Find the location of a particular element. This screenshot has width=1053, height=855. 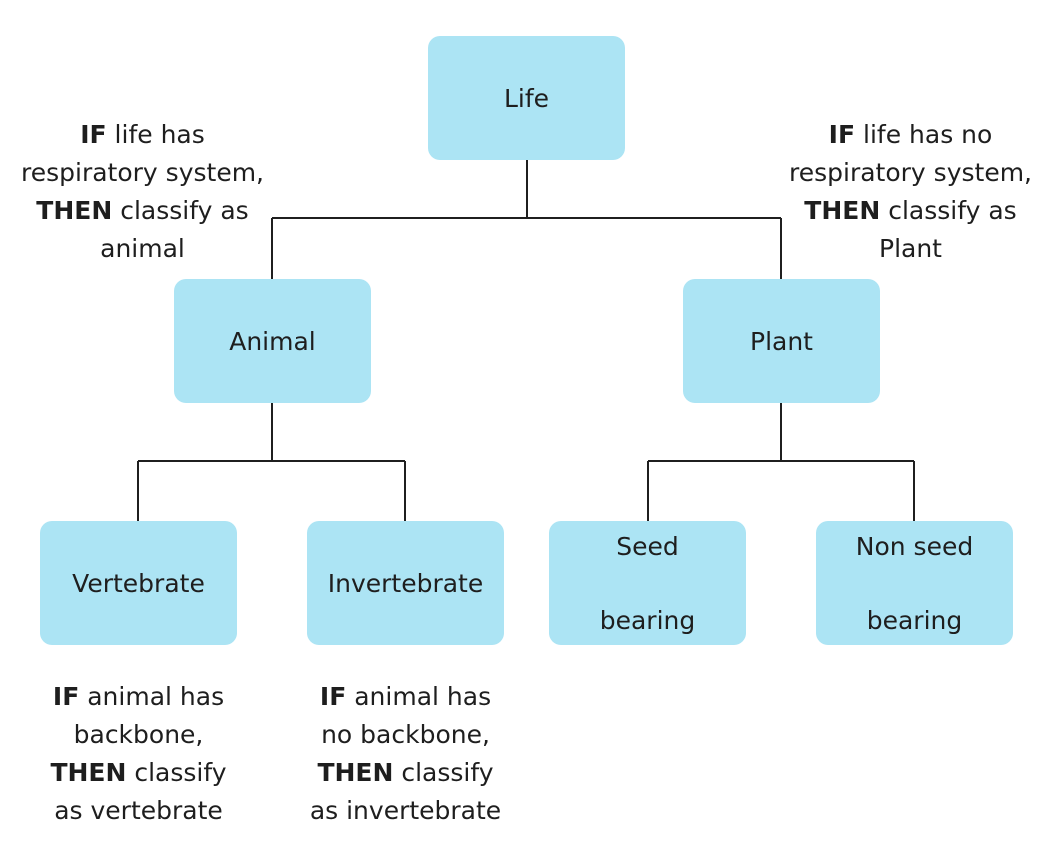

node-animal-label: Animal is located at coordinates (272, 341).